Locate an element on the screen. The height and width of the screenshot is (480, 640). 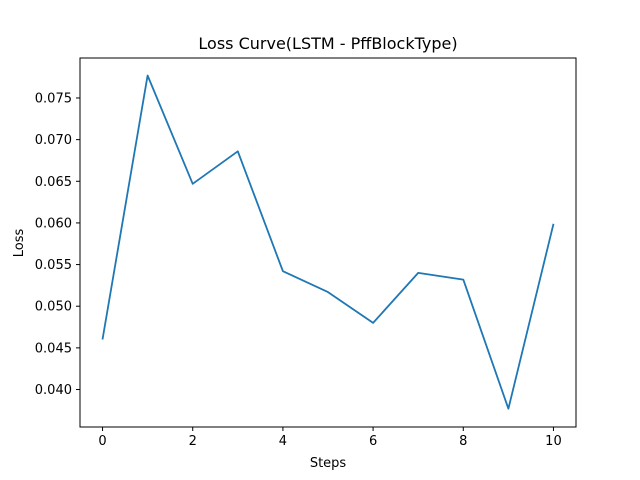
y-tick-label: 0.040 is located at coordinates (53, 390).